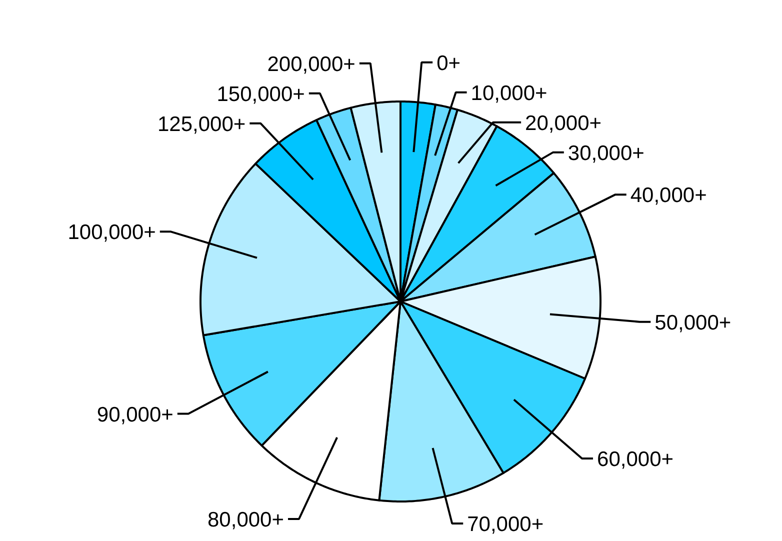 Image resolution: width=782 pixels, height=541 pixels. Describe the element at coordinates (201, 124) in the screenshot. I see `slice-label: 125,000+` at that location.